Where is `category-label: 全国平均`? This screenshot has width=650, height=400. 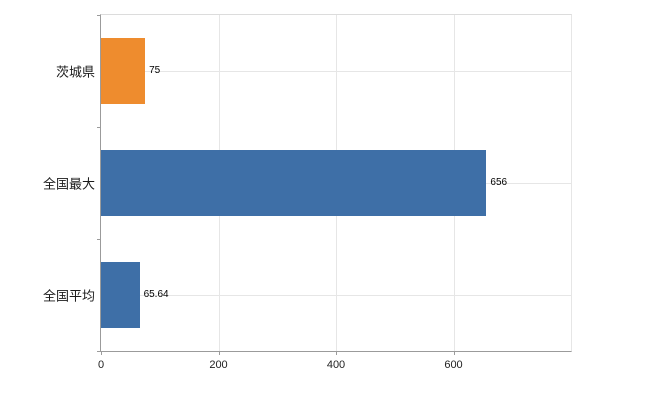
category-label: 全国平均 is located at coordinates (68, 296).